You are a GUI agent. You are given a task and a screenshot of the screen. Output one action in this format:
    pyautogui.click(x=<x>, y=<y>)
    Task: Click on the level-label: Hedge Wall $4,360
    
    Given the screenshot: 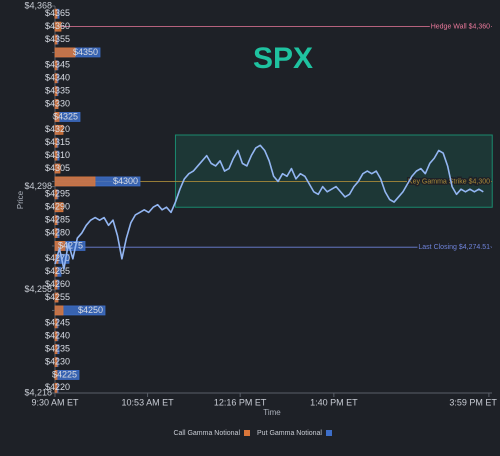 What is the action you would take?
    pyautogui.click(x=460, y=26)
    